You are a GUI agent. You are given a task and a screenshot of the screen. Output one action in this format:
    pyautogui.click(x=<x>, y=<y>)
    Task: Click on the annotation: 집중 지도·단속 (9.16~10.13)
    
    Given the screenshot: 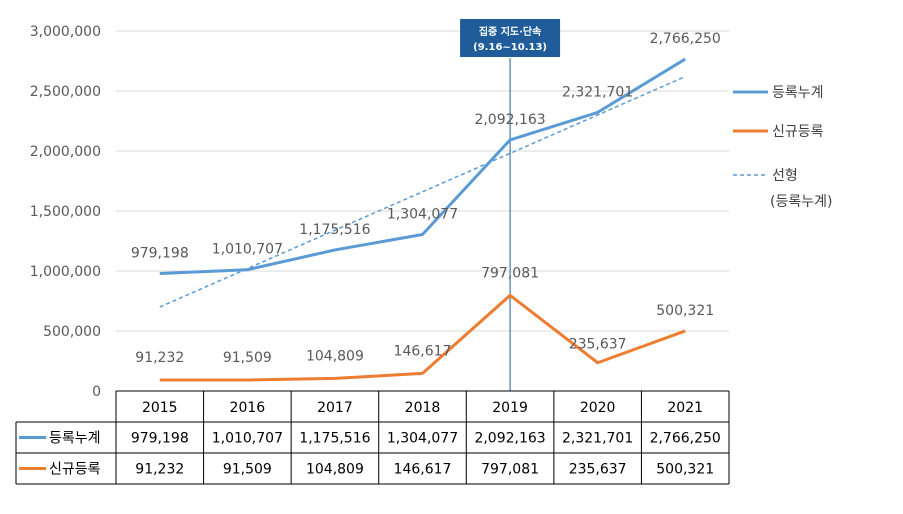 What is the action you would take?
    pyautogui.click(x=510, y=205)
    